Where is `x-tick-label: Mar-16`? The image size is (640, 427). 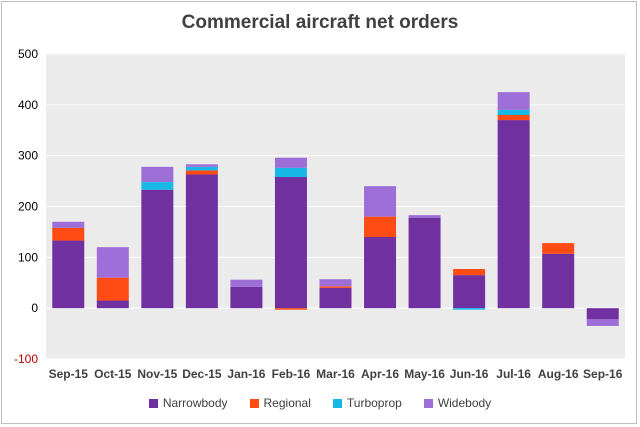 x-tick-label: Mar-16 is located at coordinates (335, 374).